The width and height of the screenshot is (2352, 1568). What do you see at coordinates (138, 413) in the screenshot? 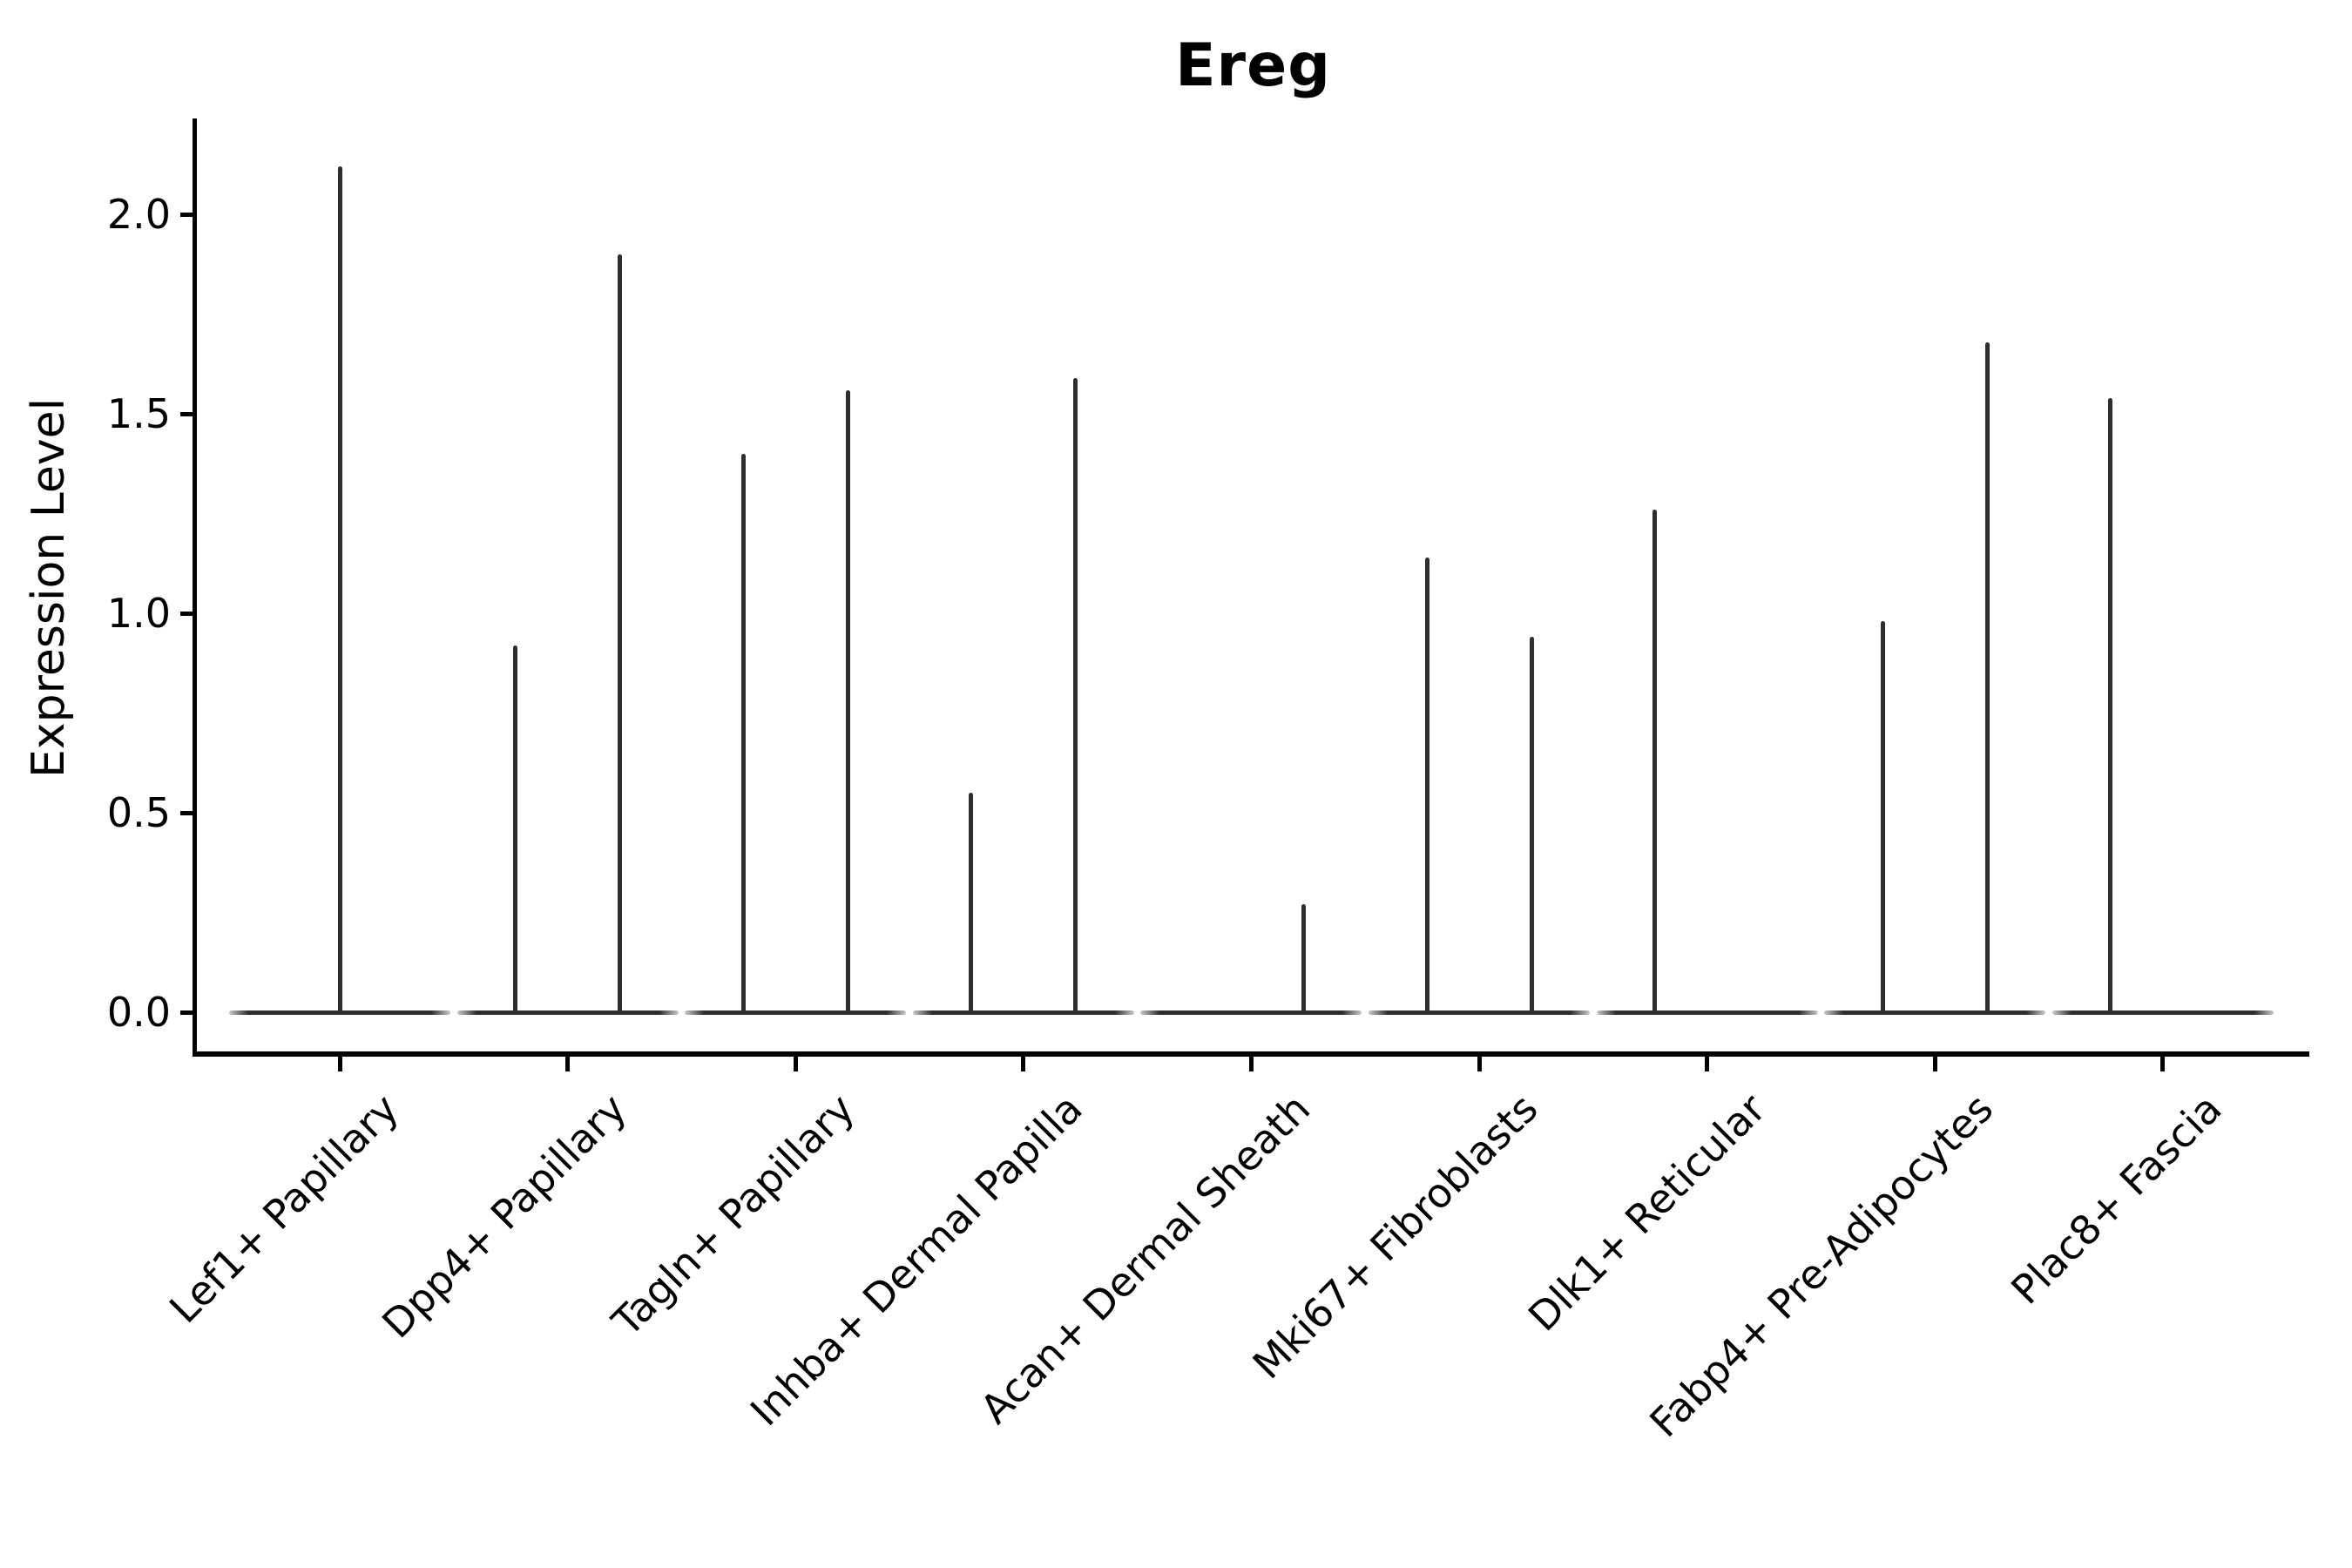
I see `y-tick-label: 1.5` at bounding box center [138, 413].